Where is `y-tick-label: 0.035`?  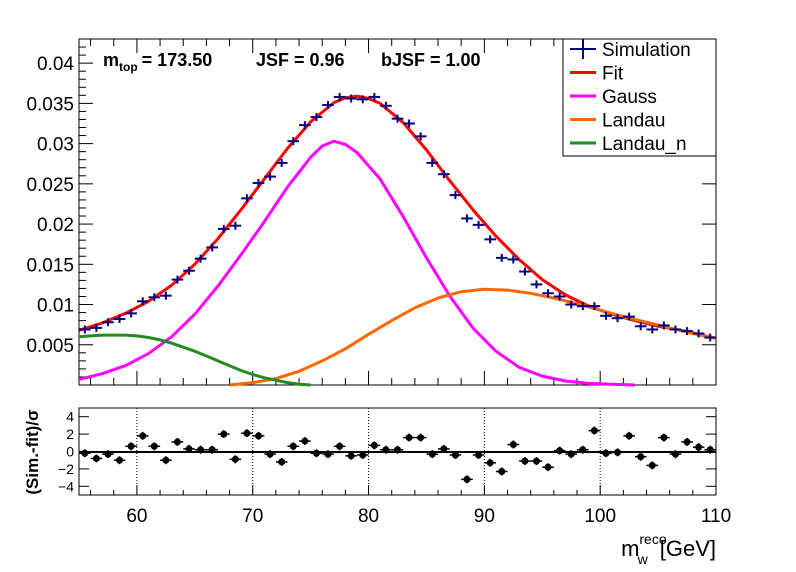
y-tick-label: 0.035 is located at coordinates (50, 104).